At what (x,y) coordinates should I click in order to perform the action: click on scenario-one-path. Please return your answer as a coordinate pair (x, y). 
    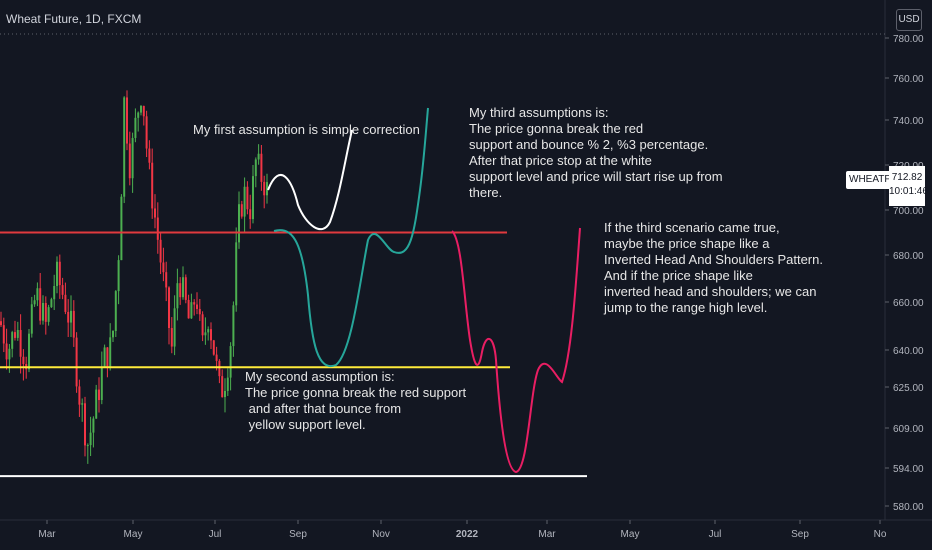
    Looking at the image, I should click on (310, 179).